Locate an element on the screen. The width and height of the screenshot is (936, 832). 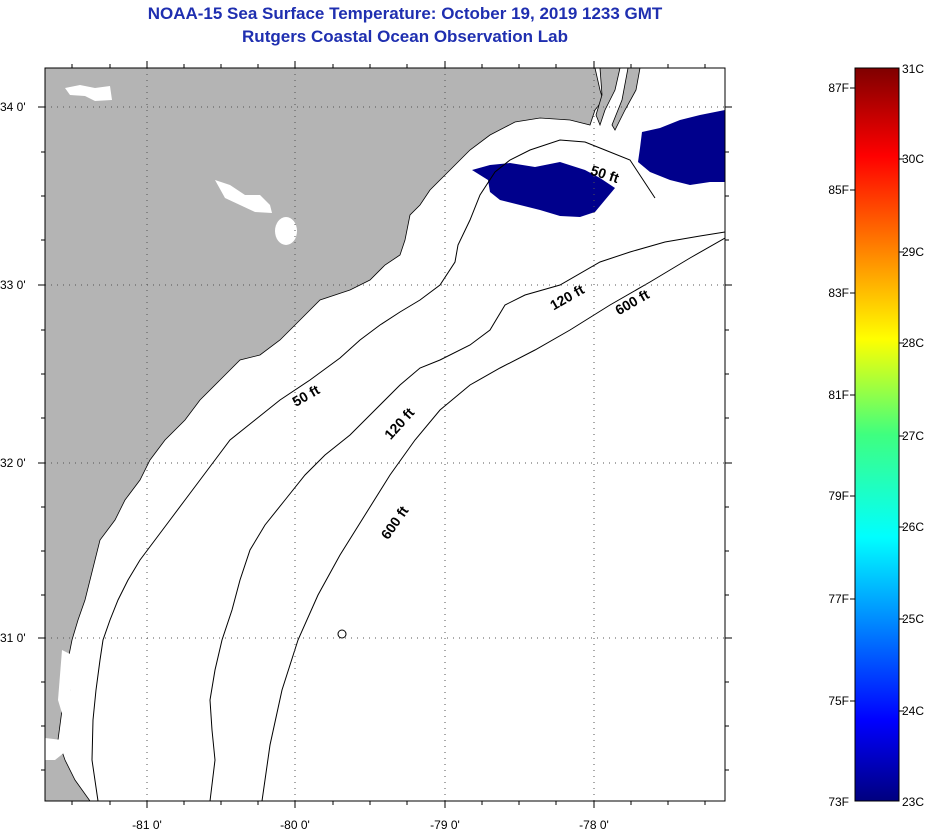
right-ticks is located at coordinates (728, 438).